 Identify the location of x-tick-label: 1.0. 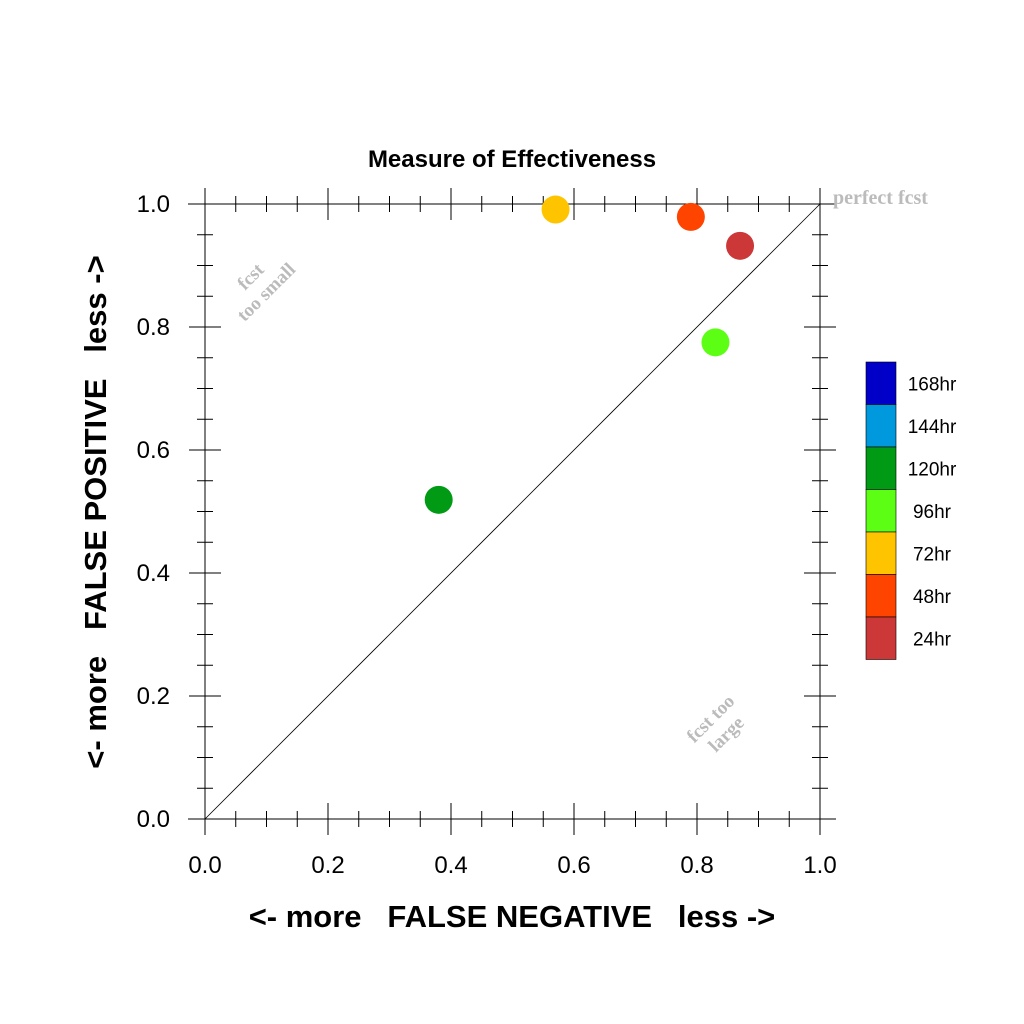
(819, 865).